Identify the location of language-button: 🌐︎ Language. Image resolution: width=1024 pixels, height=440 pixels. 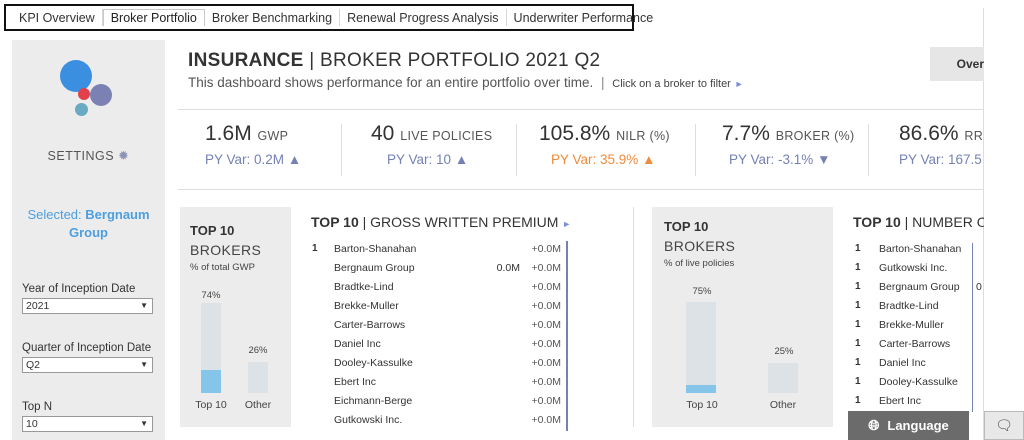
(908, 425).